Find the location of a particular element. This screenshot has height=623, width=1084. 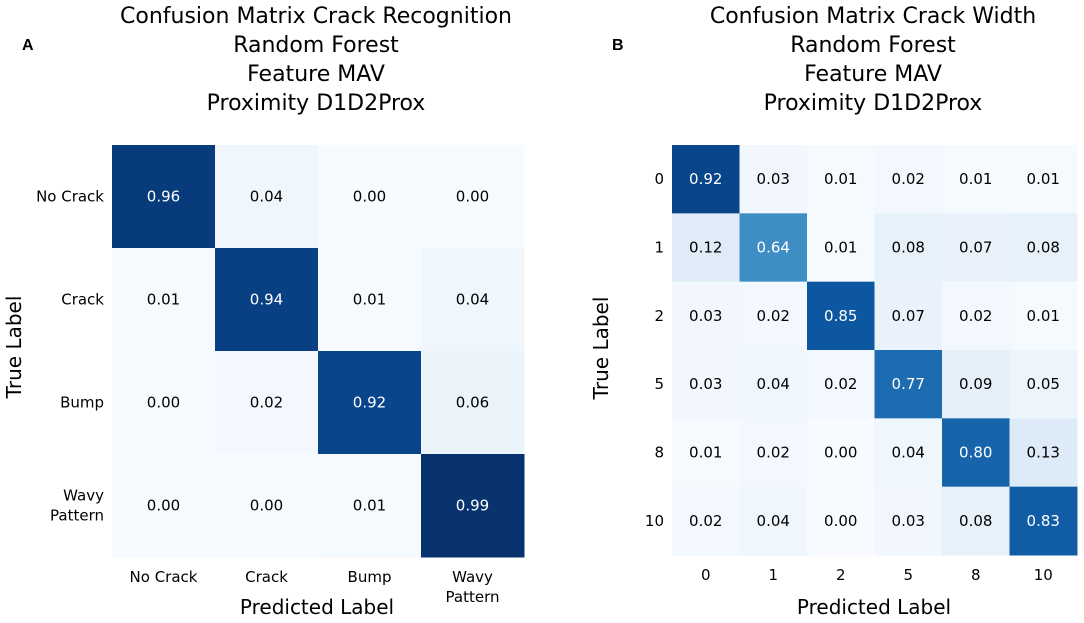

panel-b-cell-value-r1-c1: 0.64 is located at coordinates (773, 248).